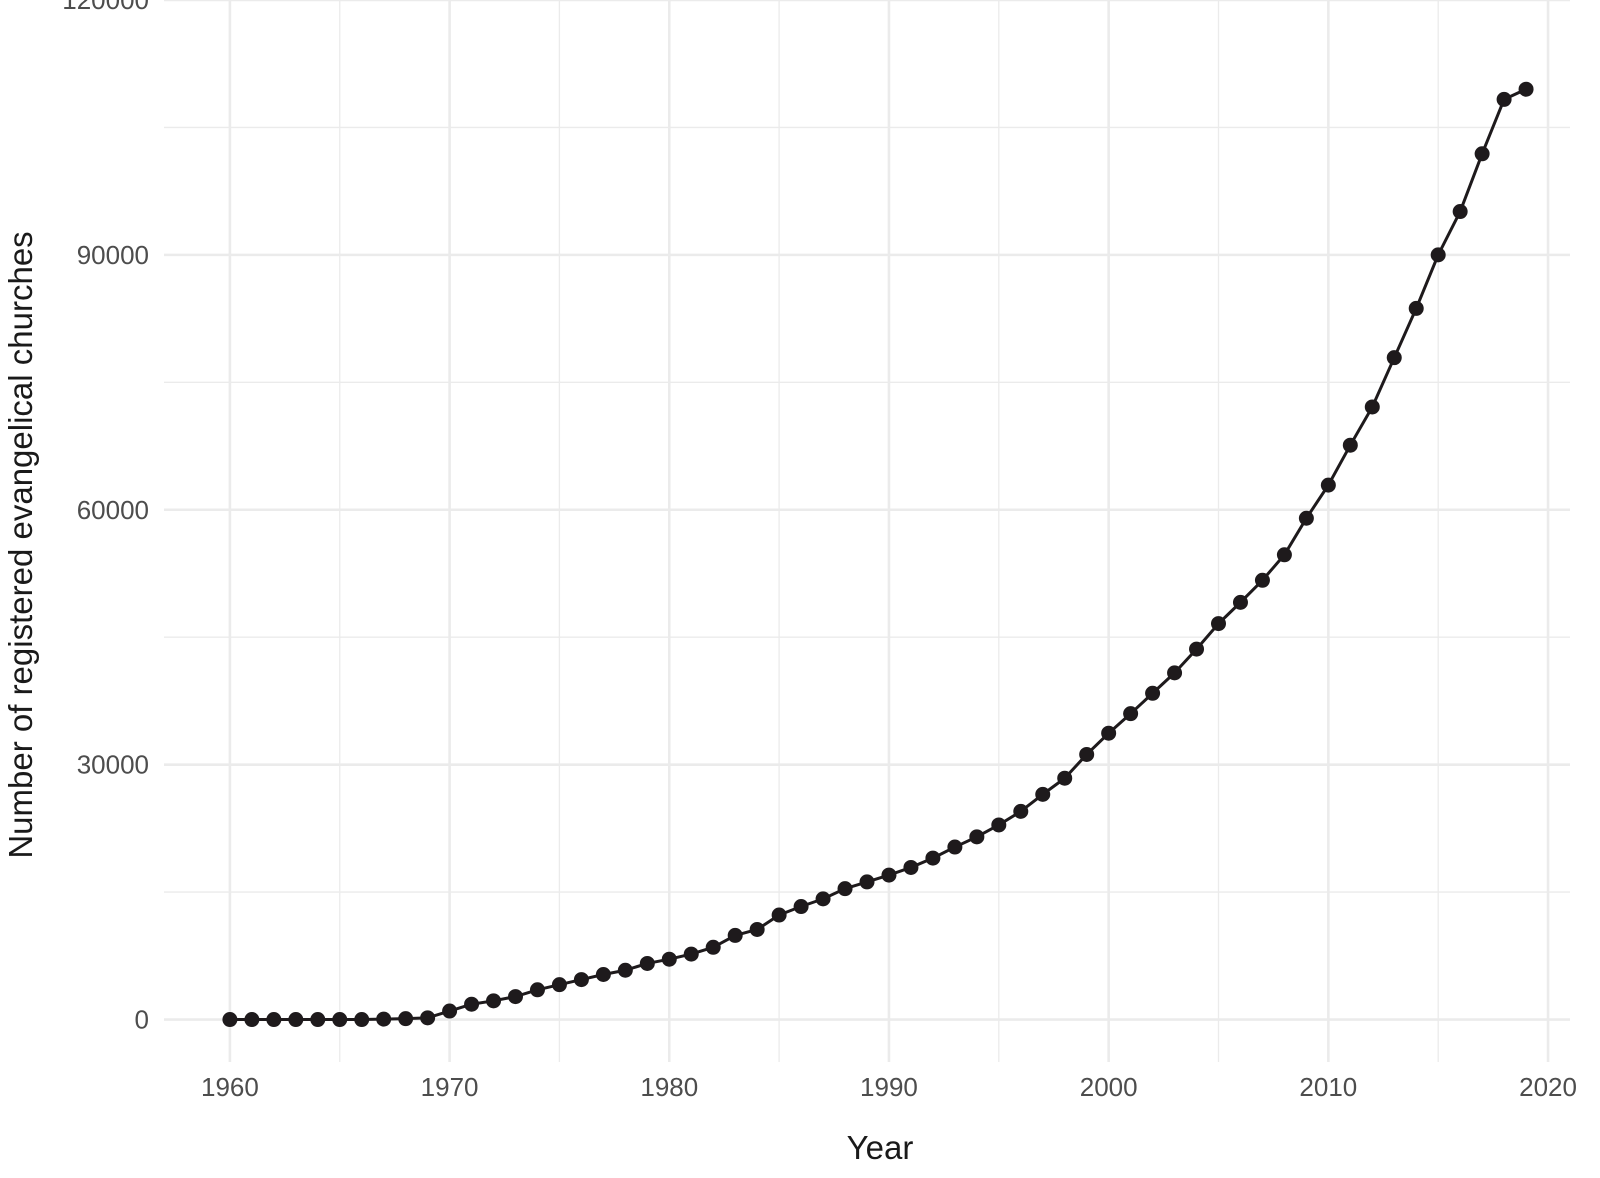 This screenshot has width=1600, height=1178. What do you see at coordinates (113, 255) in the screenshot?
I see `y-tick-label: 90000` at bounding box center [113, 255].